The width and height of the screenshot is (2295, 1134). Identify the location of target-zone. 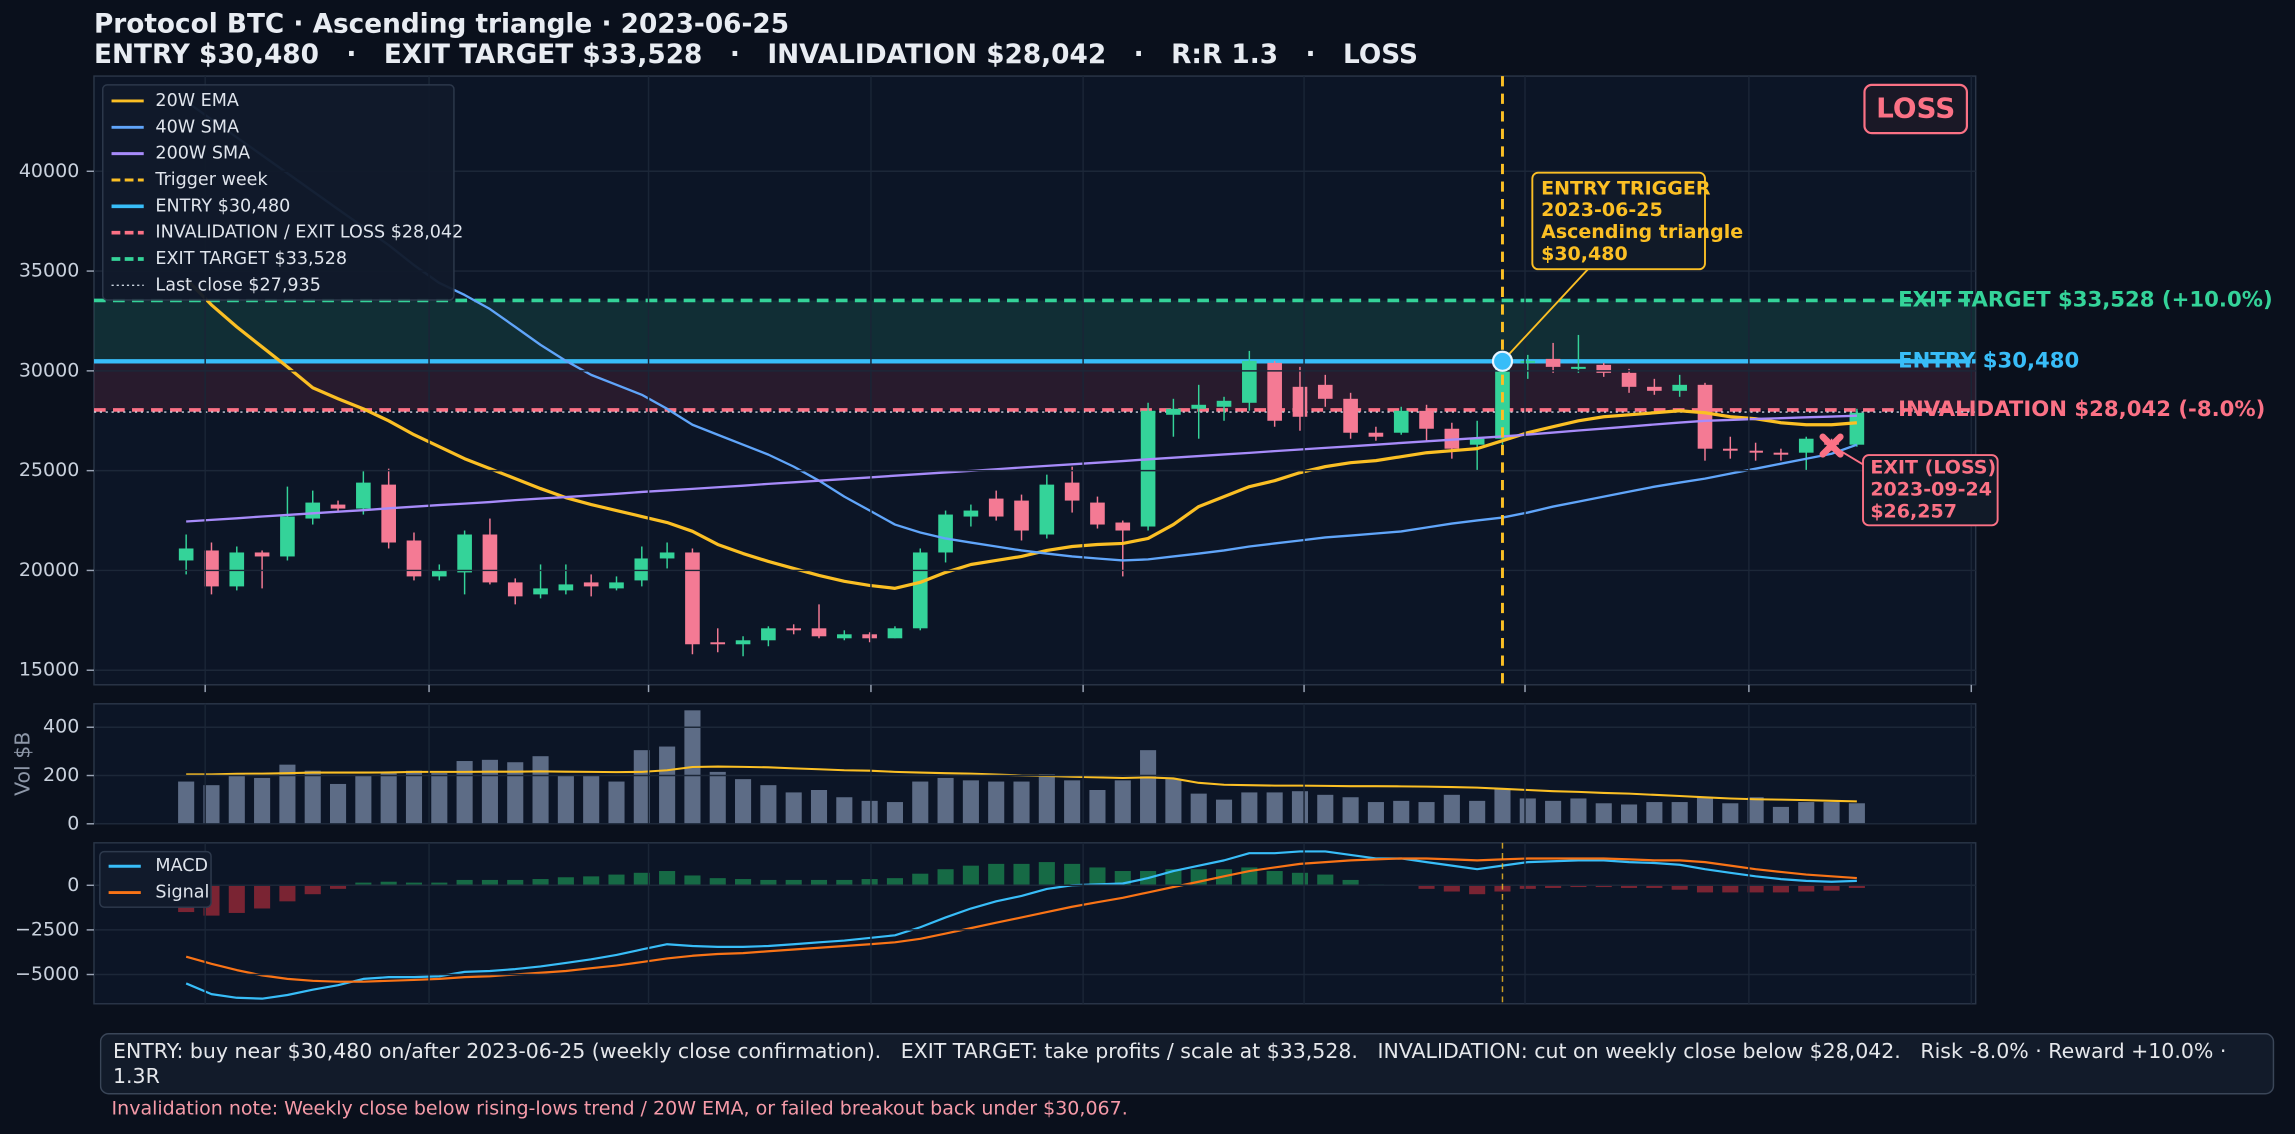
(1034, 331).